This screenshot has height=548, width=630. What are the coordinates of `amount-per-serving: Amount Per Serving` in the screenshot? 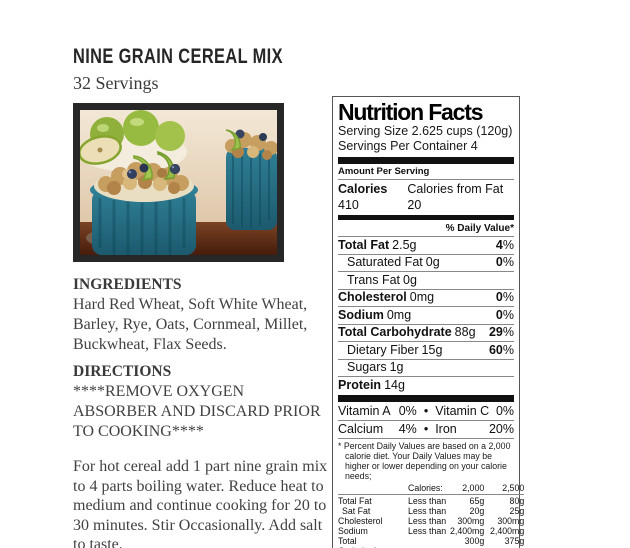 It's located at (426, 173).